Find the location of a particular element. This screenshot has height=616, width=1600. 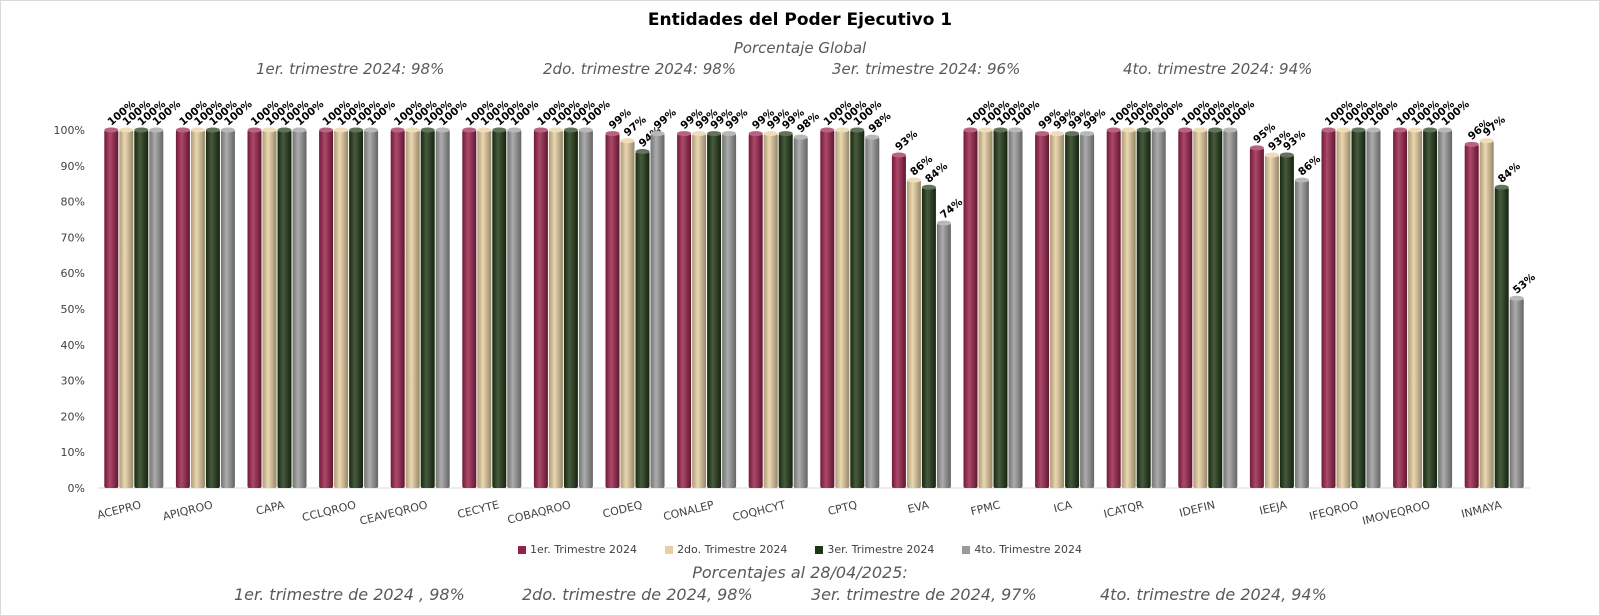

legend-label-q3: 3er. Trimestre 2024 is located at coordinates (881, 549).